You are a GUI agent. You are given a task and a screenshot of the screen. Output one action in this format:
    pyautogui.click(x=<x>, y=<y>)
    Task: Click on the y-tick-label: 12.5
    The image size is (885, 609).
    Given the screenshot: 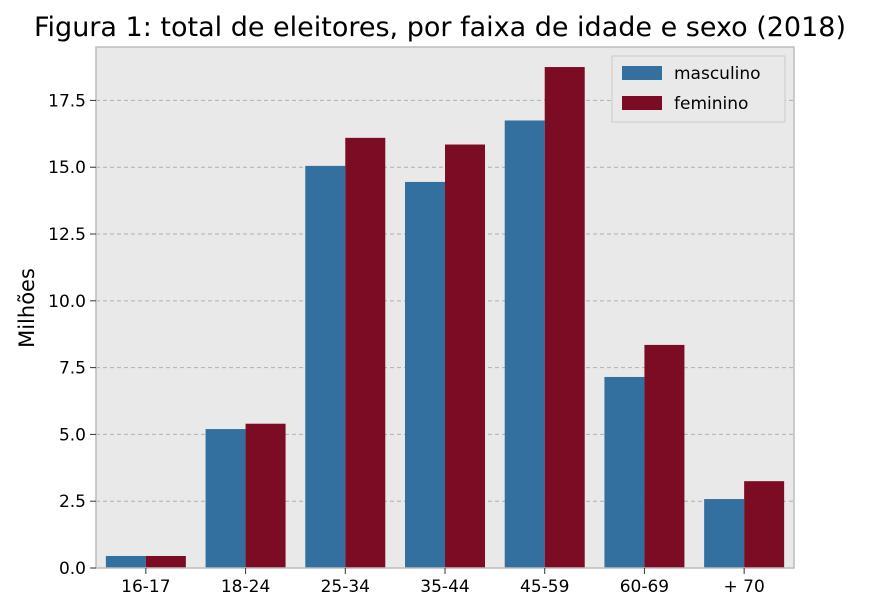 What is the action you would take?
    pyautogui.click(x=67, y=235)
    